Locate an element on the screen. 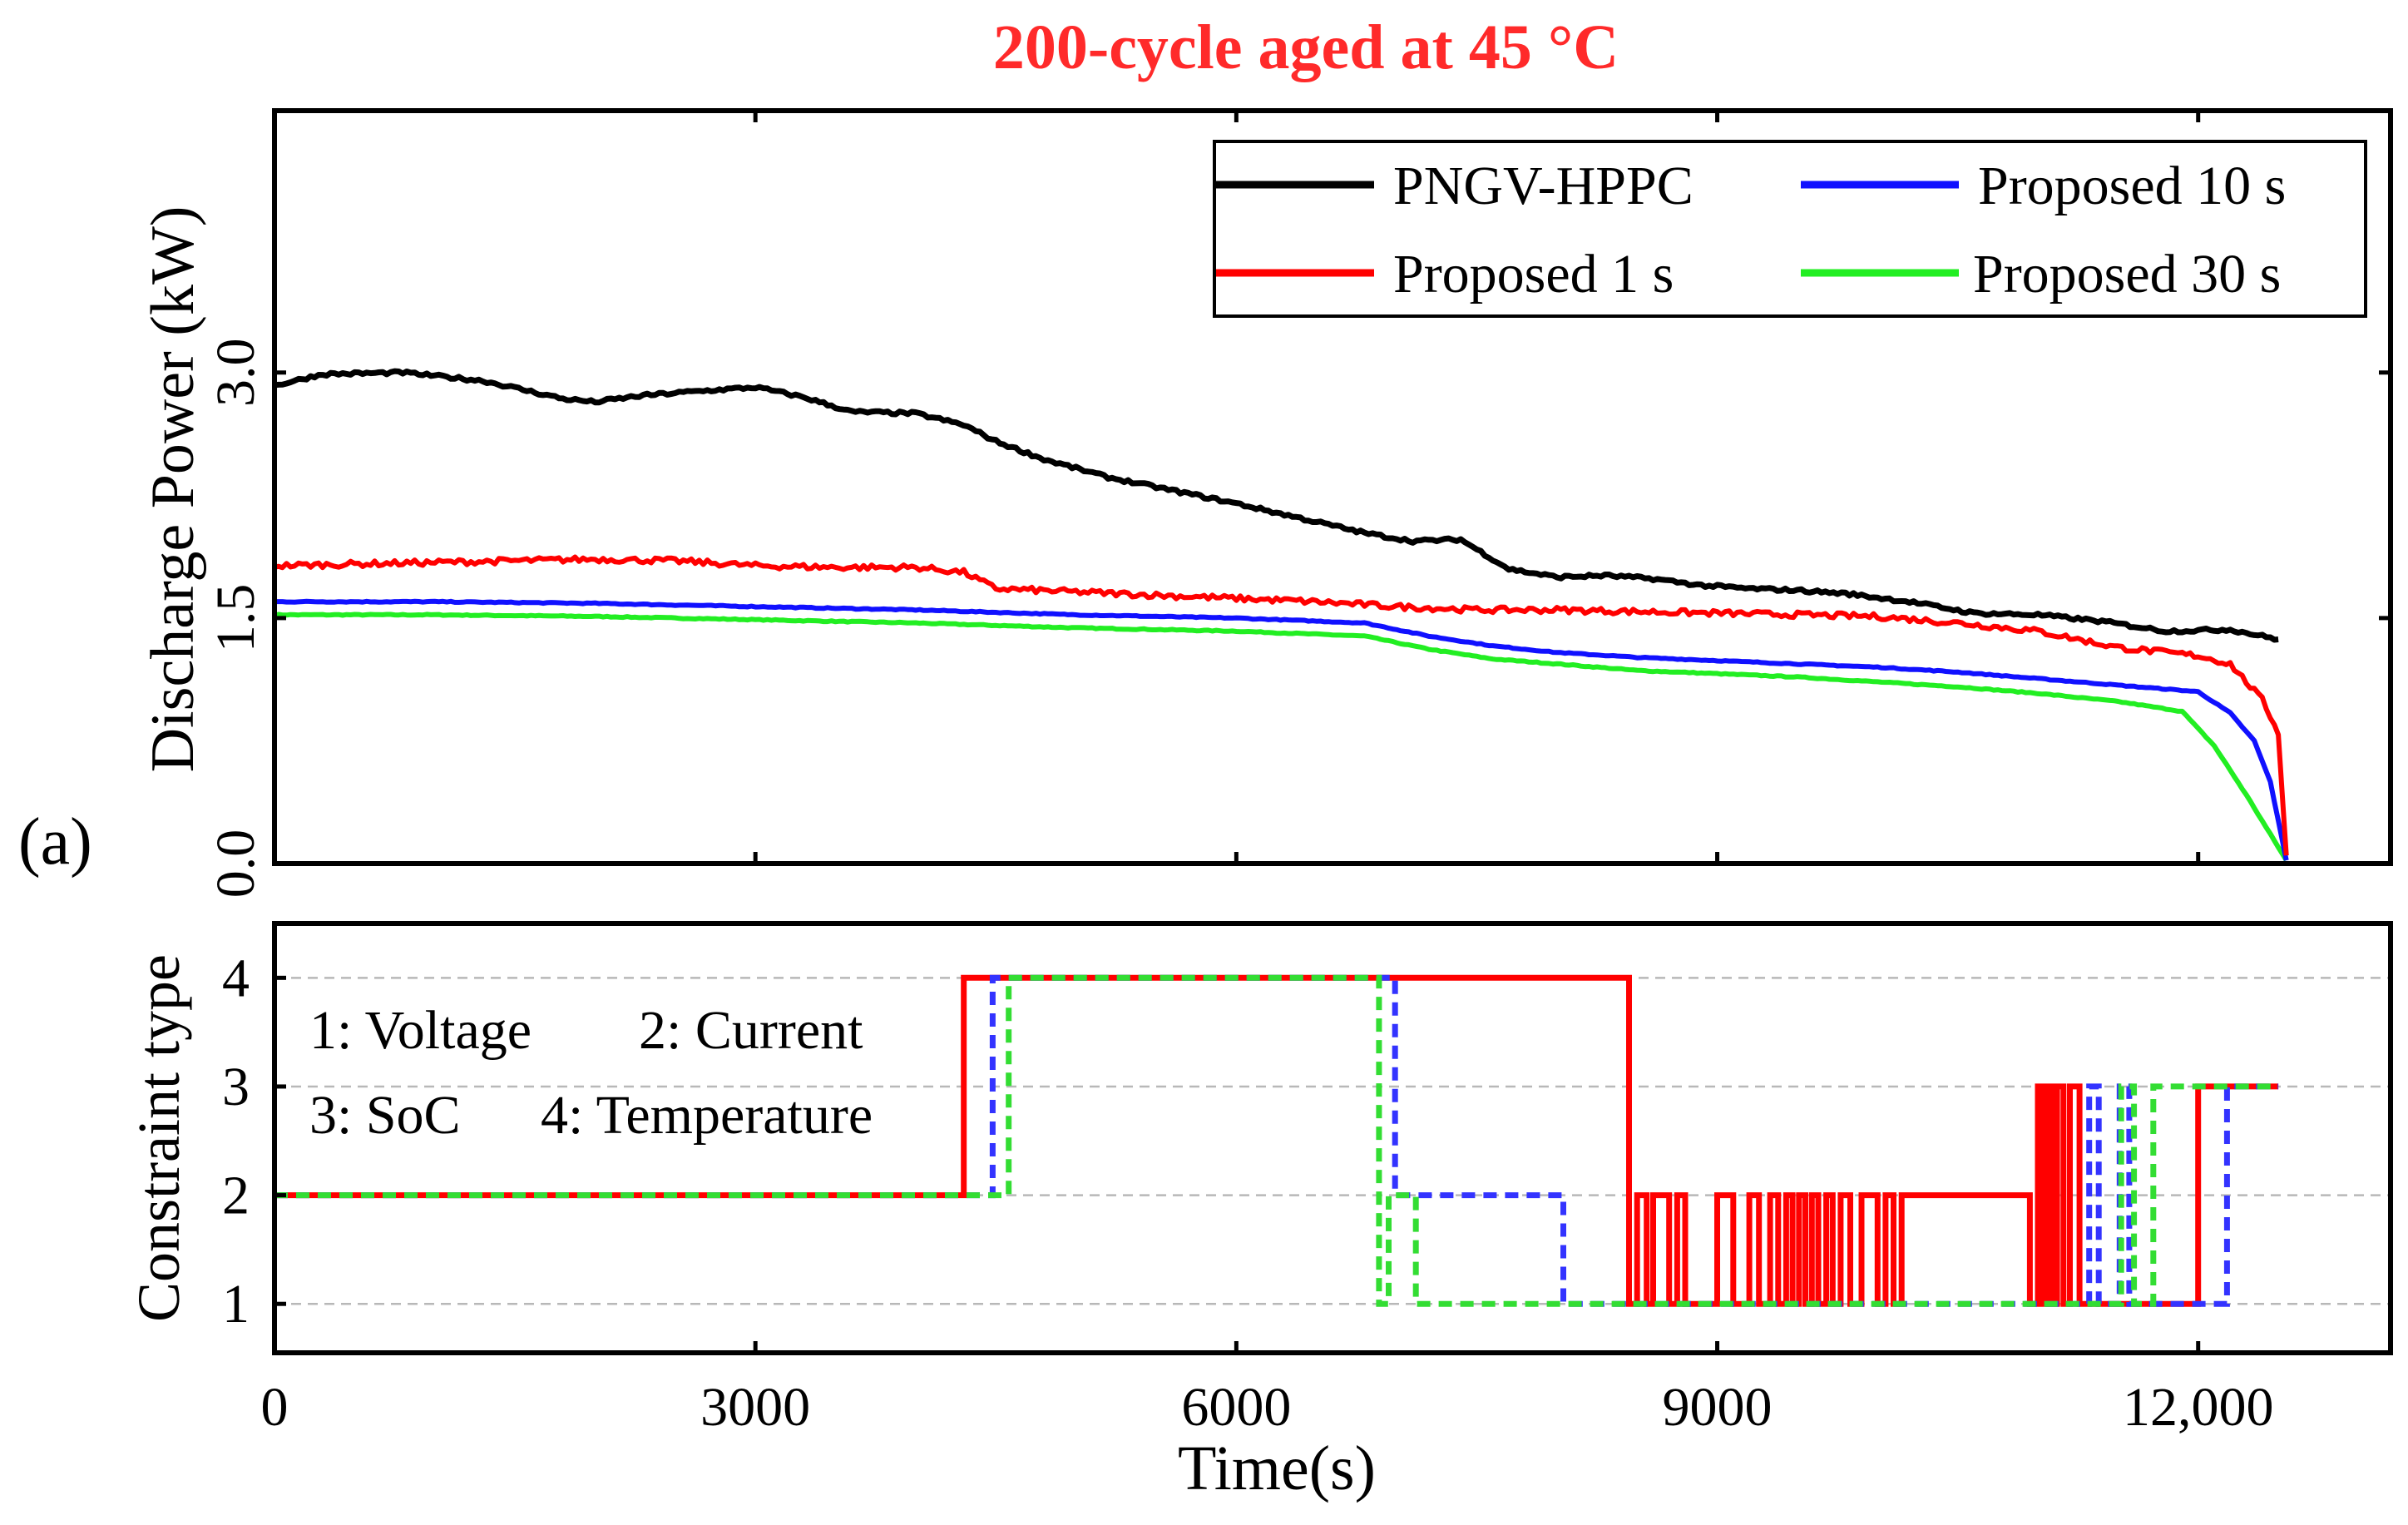  legend-item-proposed-1s: Proposed 1 s is located at coordinates (1445, 274).